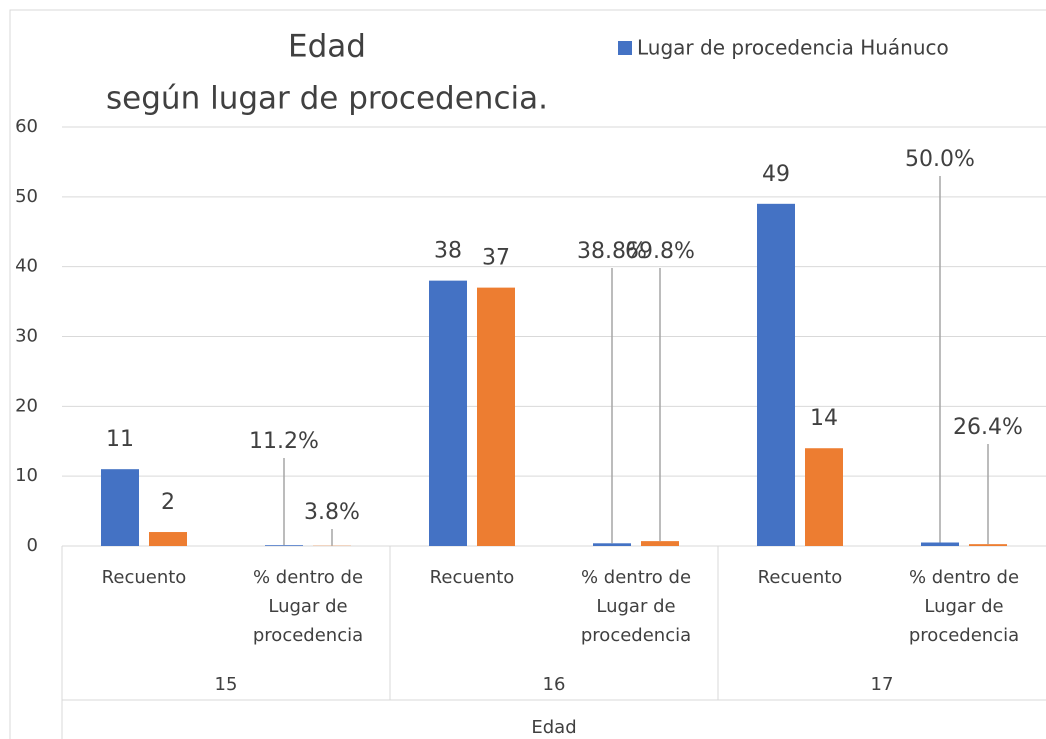 The height and width of the screenshot is (739, 1046). What do you see at coordinates (120, 439) in the screenshot?
I see `data-label: 11` at bounding box center [120, 439].